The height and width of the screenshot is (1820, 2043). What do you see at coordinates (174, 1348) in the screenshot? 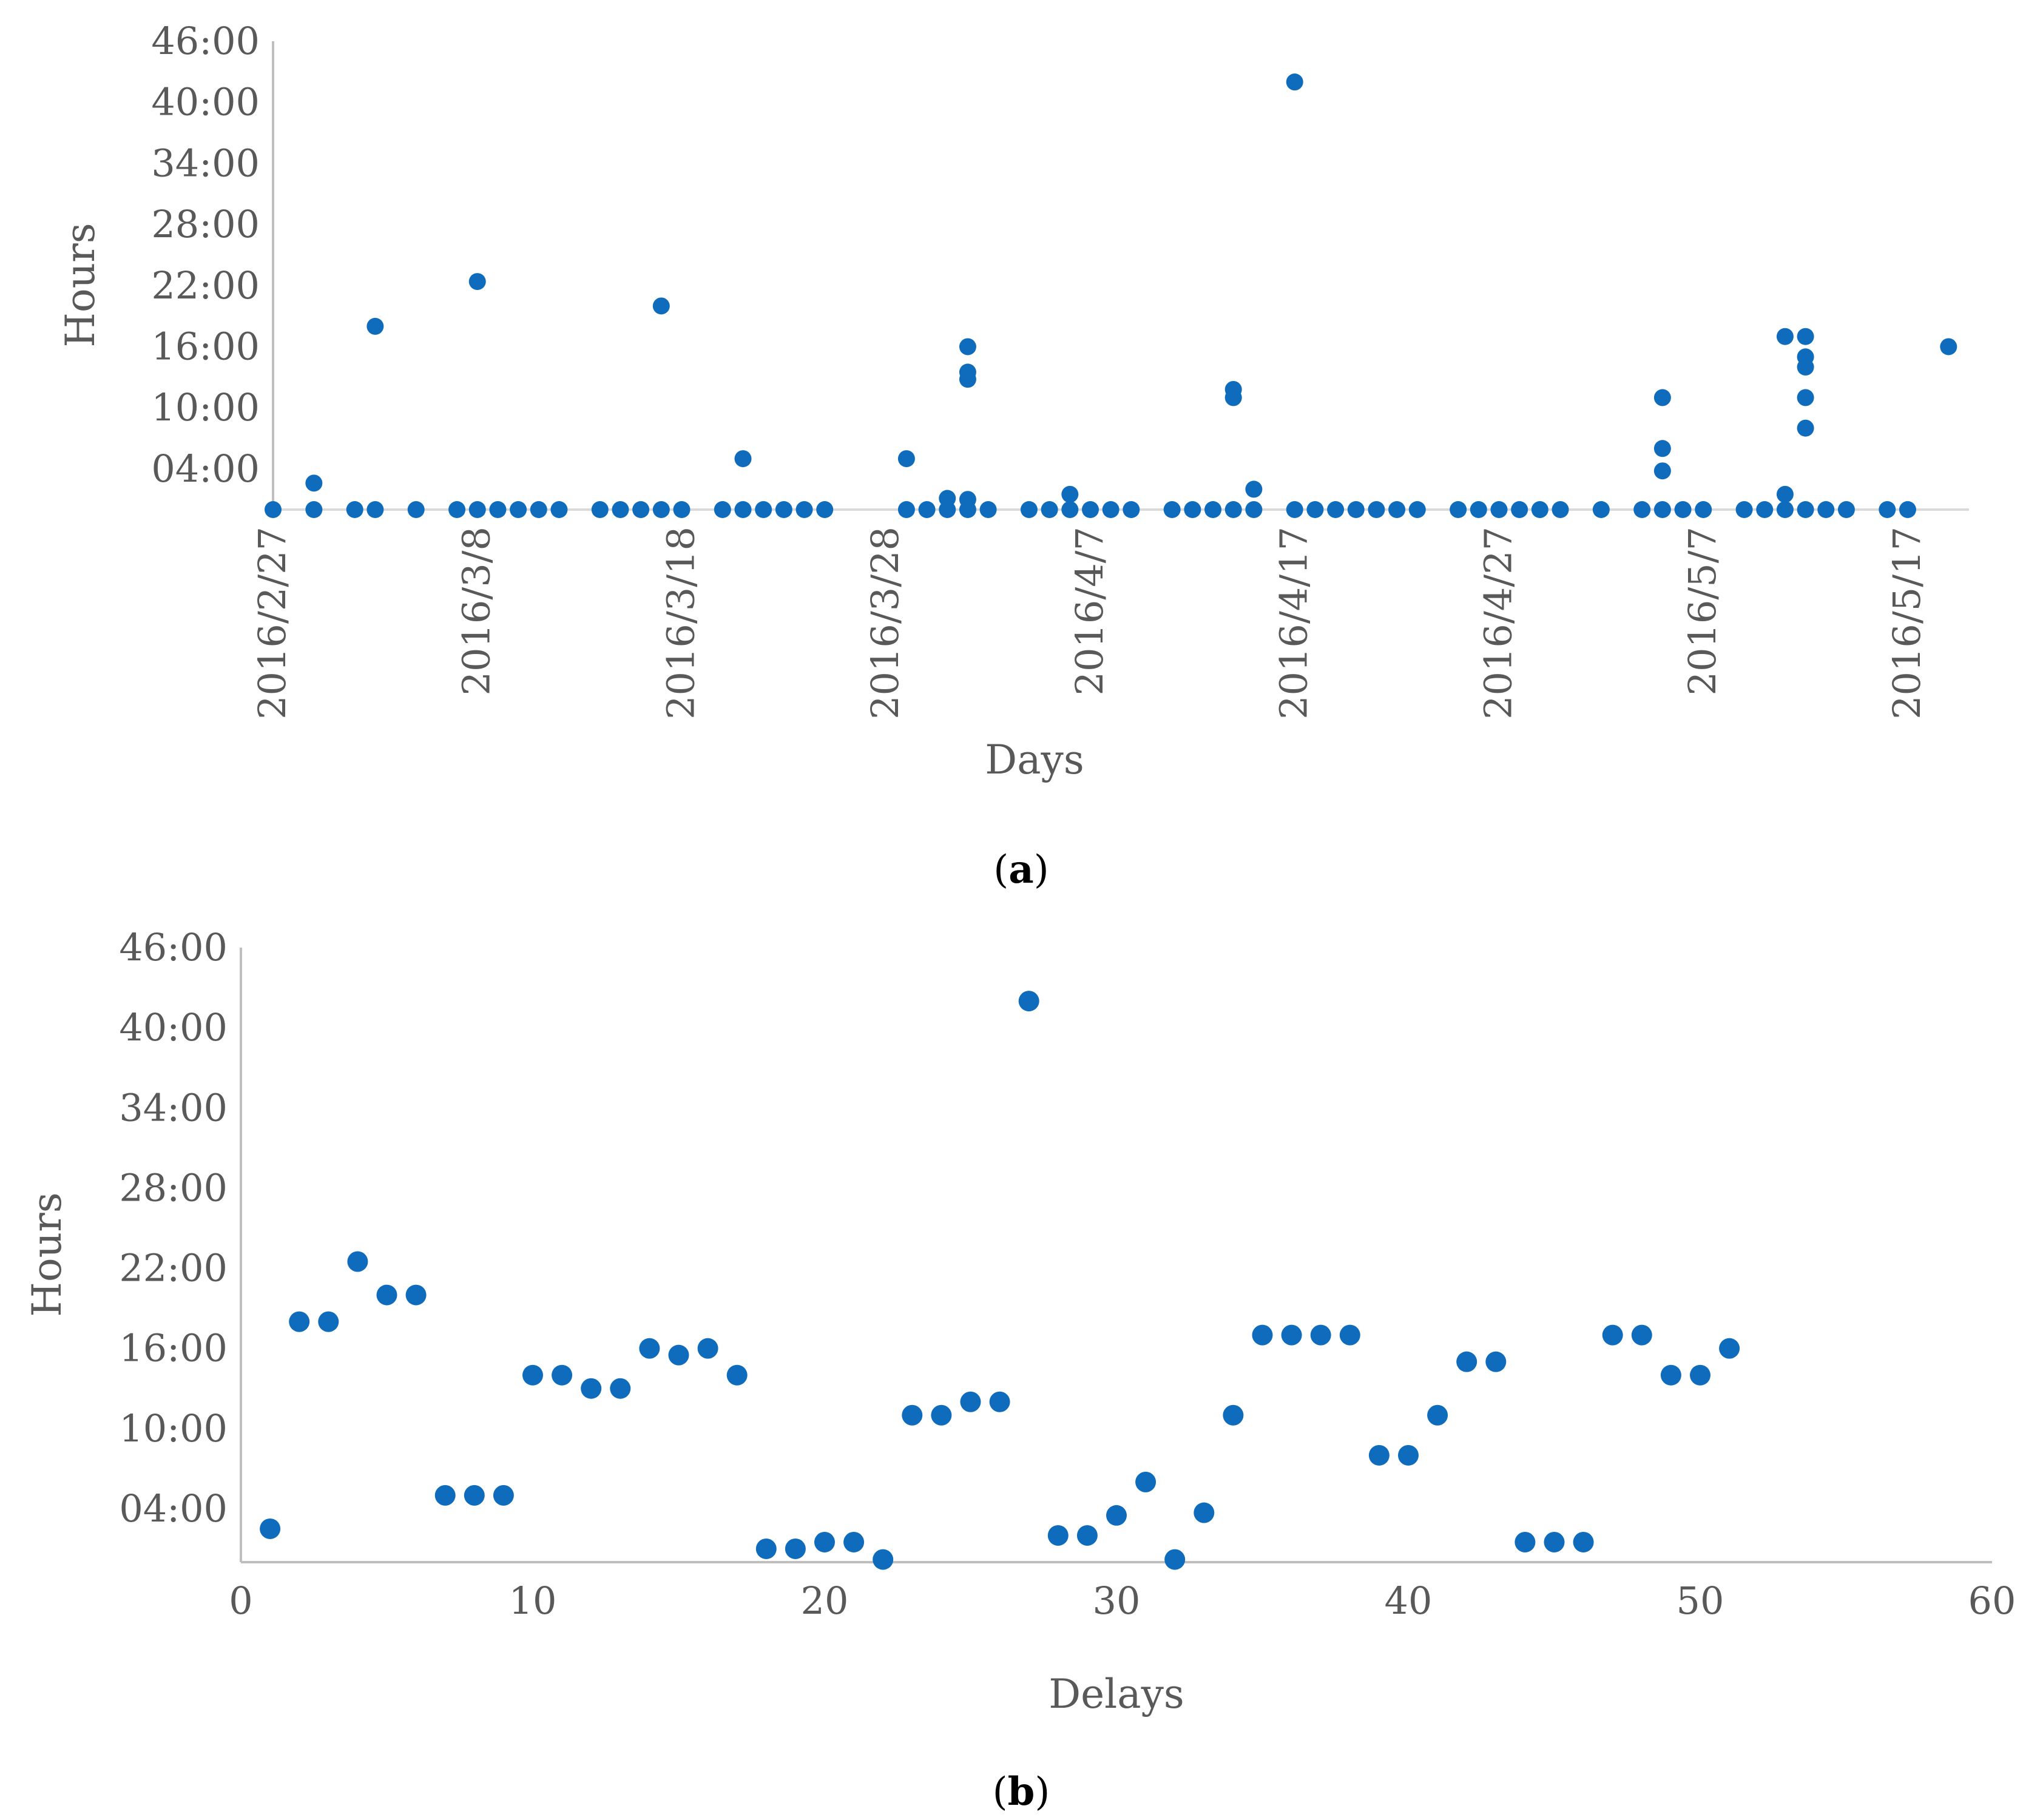
I see `chart-b-y-tick-label: 16:00` at bounding box center [174, 1348].